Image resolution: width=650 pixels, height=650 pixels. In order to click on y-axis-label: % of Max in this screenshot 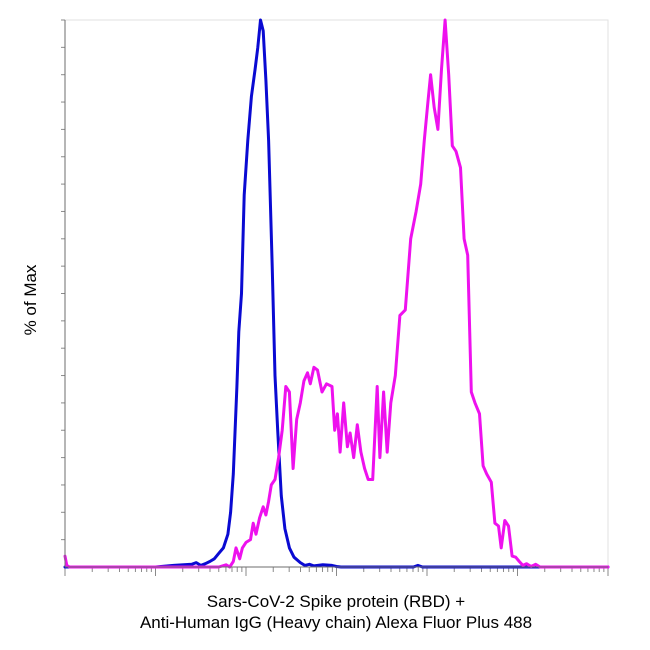, I will do `click(30, 299)`.